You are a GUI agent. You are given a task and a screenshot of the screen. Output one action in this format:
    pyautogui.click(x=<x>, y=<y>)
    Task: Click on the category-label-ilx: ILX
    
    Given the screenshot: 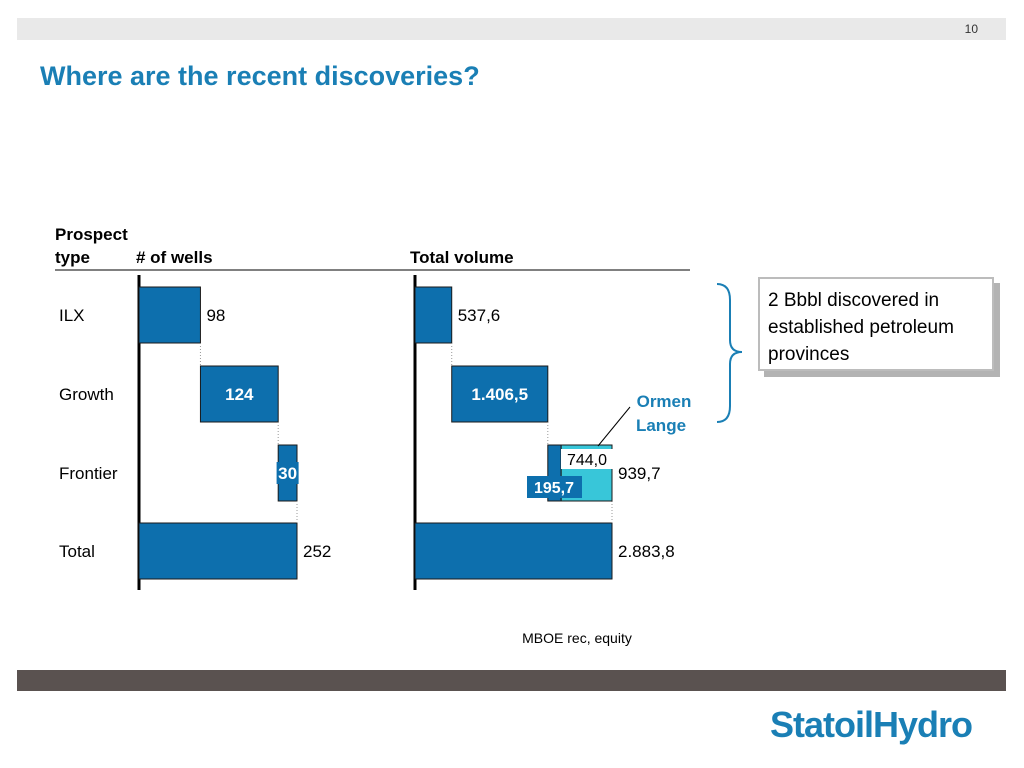 What is the action you would take?
    pyautogui.click(x=72, y=315)
    